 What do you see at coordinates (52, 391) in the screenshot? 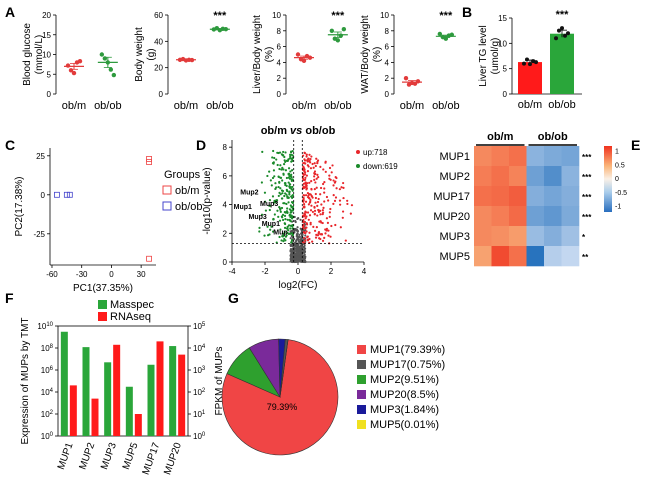
I see `tick-exponent: 4` at bounding box center [52, 391].